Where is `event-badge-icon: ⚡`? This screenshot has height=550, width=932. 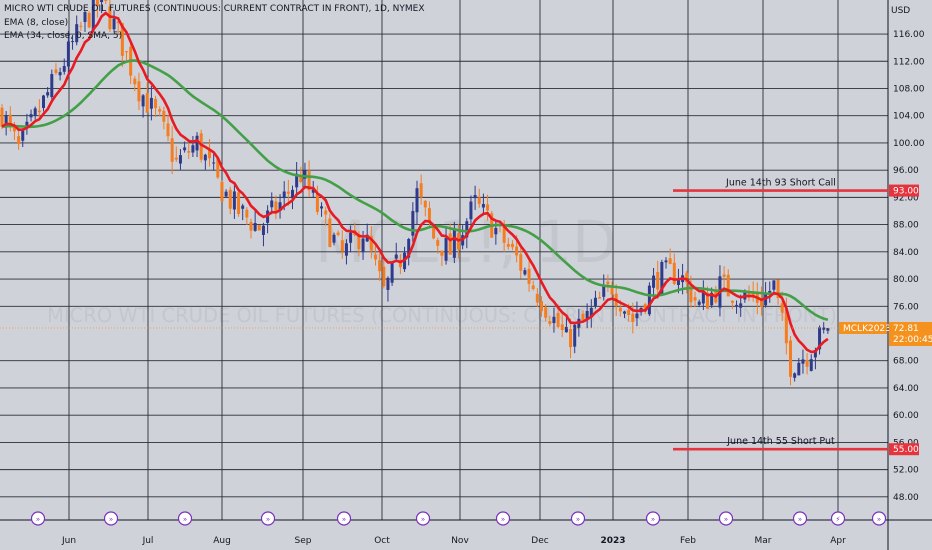 event-badge-icon: ⚡ is located at coordinates (838, 520).